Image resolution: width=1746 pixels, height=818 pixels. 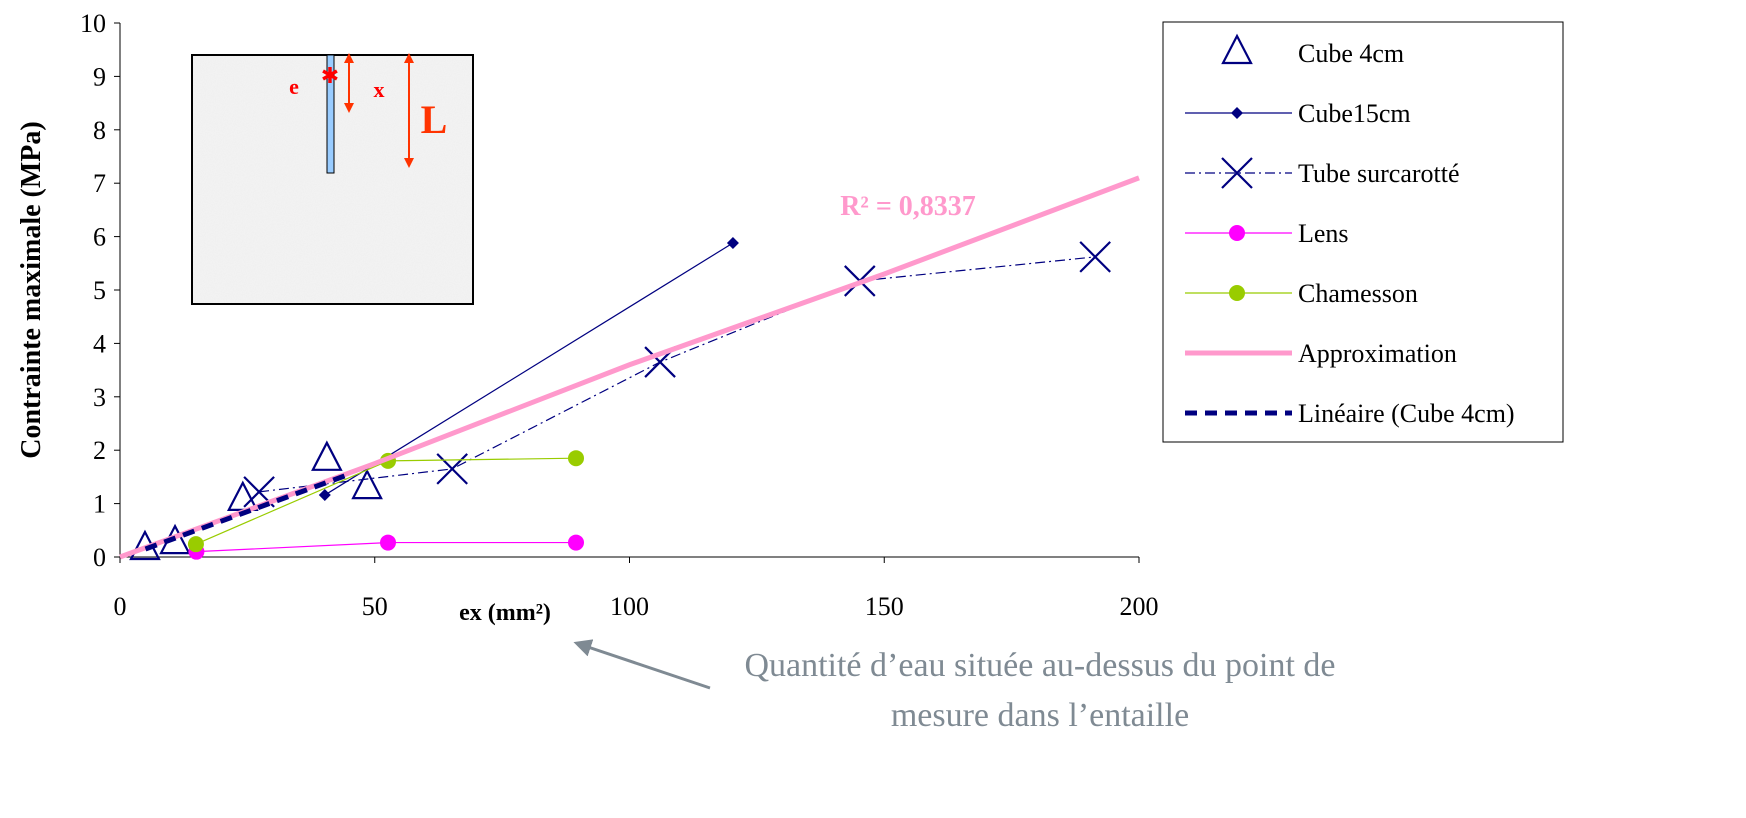 I want to click on inset-label: x, so click(x=379, y=89).